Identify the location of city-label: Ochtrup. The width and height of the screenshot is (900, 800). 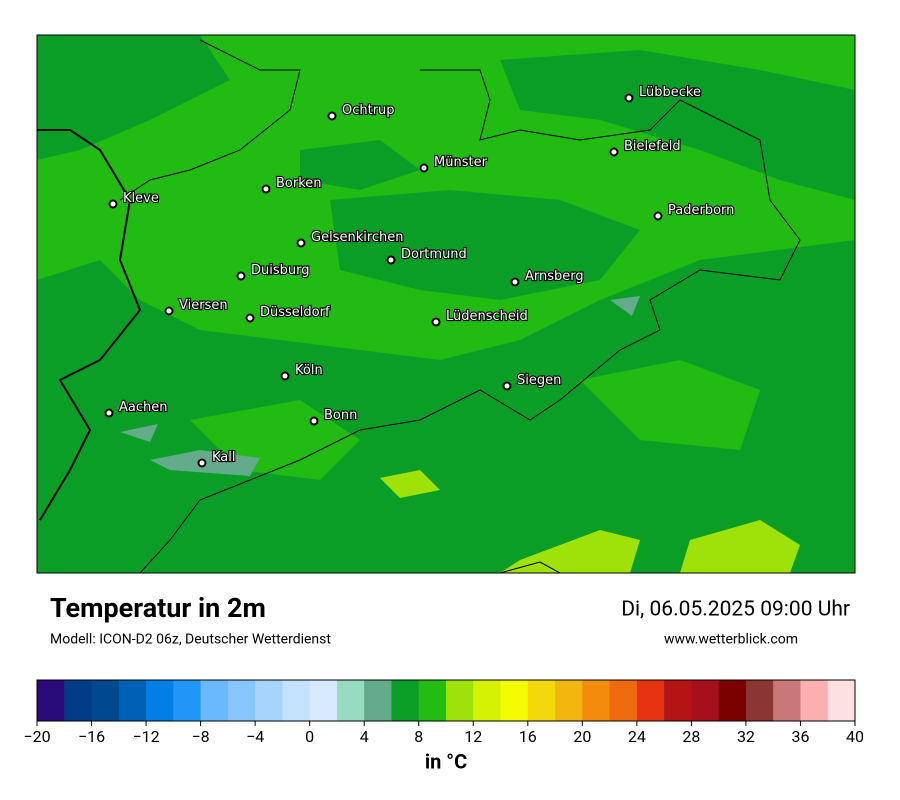
(368, 110).